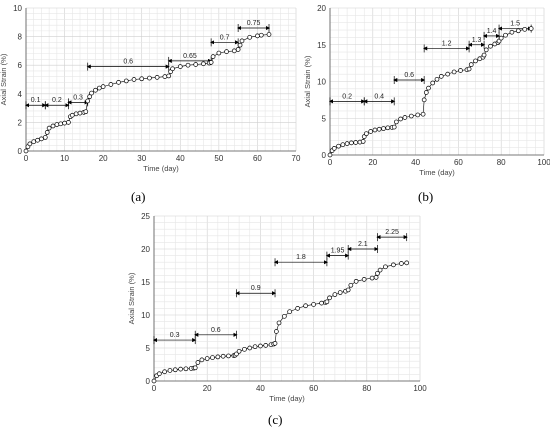  What do you see at coordinates (78, 97) in the screenshot?
I see `stage-label: 0.3` at bounding box center [78, 97].